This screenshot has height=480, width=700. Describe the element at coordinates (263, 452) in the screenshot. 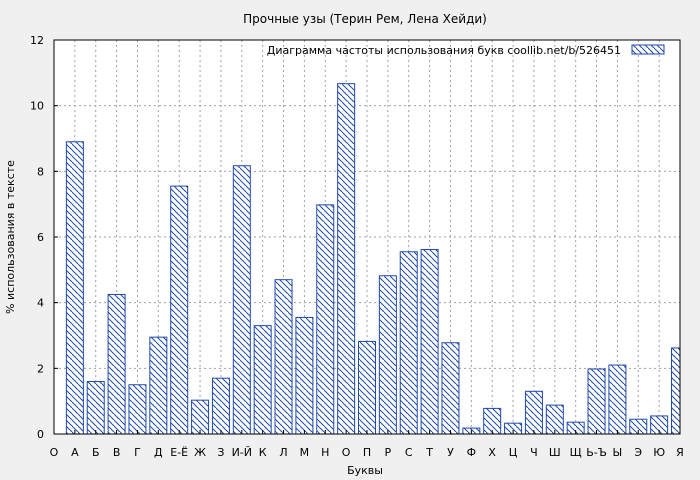

I see `x-tick-label: К` at that location.